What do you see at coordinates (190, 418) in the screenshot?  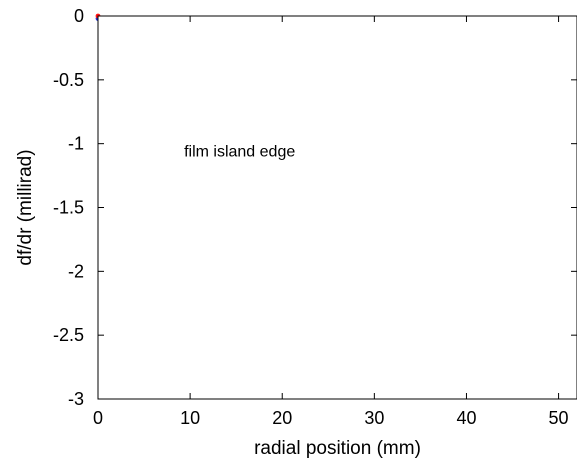 I see `x-tick-label: 10` at bounding box center [190, 418].